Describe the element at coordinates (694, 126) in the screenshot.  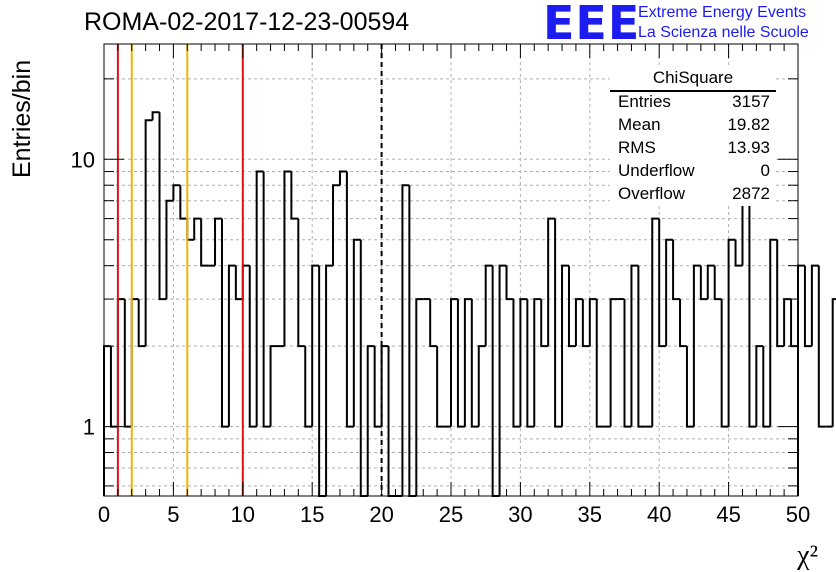
I see `stat-row-mean: Mean 19.82` at that location.